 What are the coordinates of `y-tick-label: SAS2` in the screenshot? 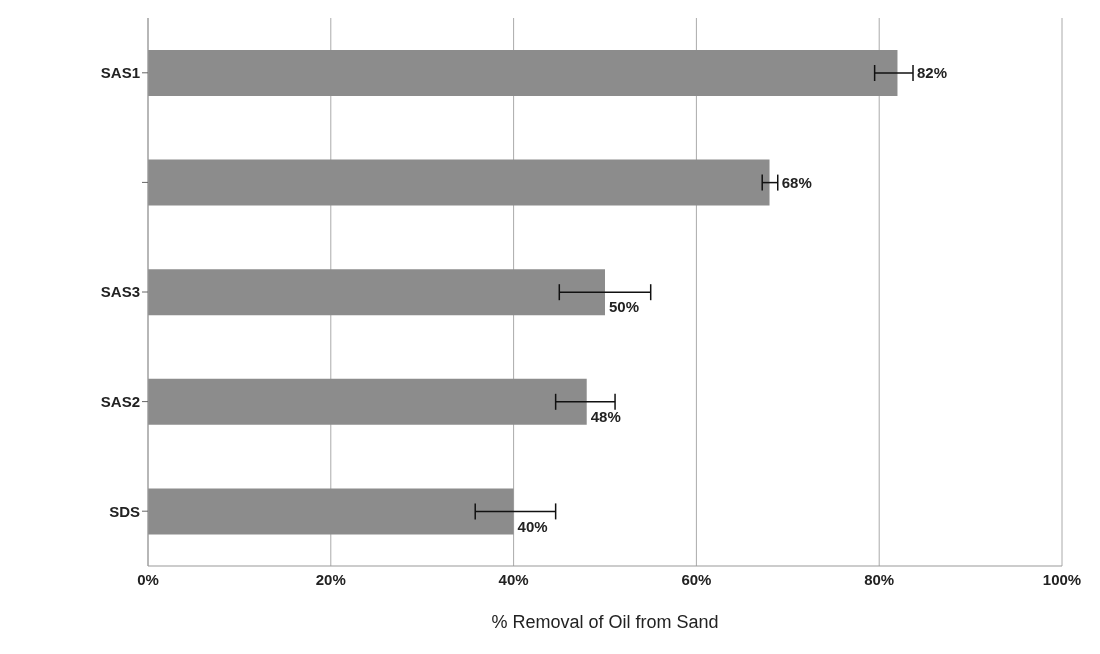 It's located at (120, 401).